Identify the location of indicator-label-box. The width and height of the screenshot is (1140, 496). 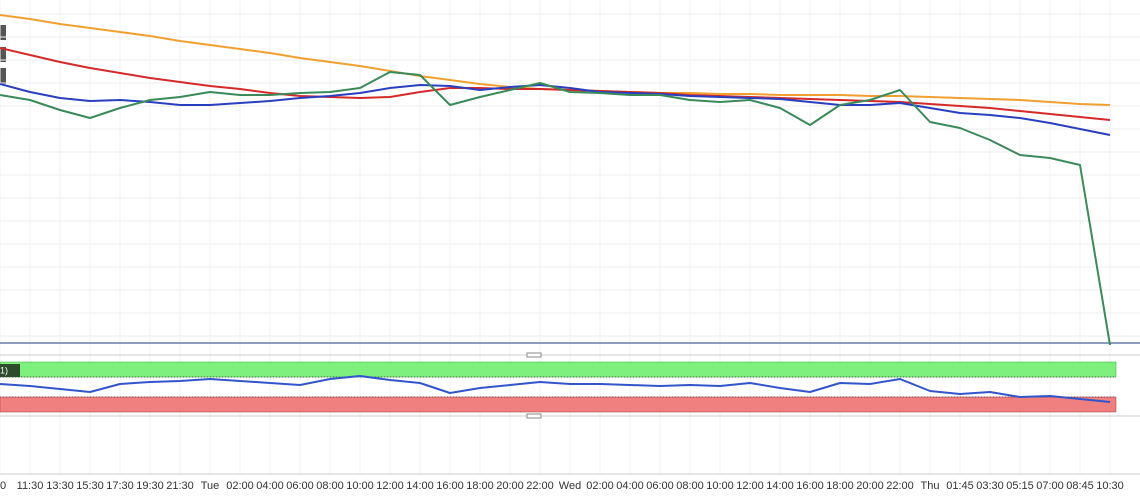
(10, 370).